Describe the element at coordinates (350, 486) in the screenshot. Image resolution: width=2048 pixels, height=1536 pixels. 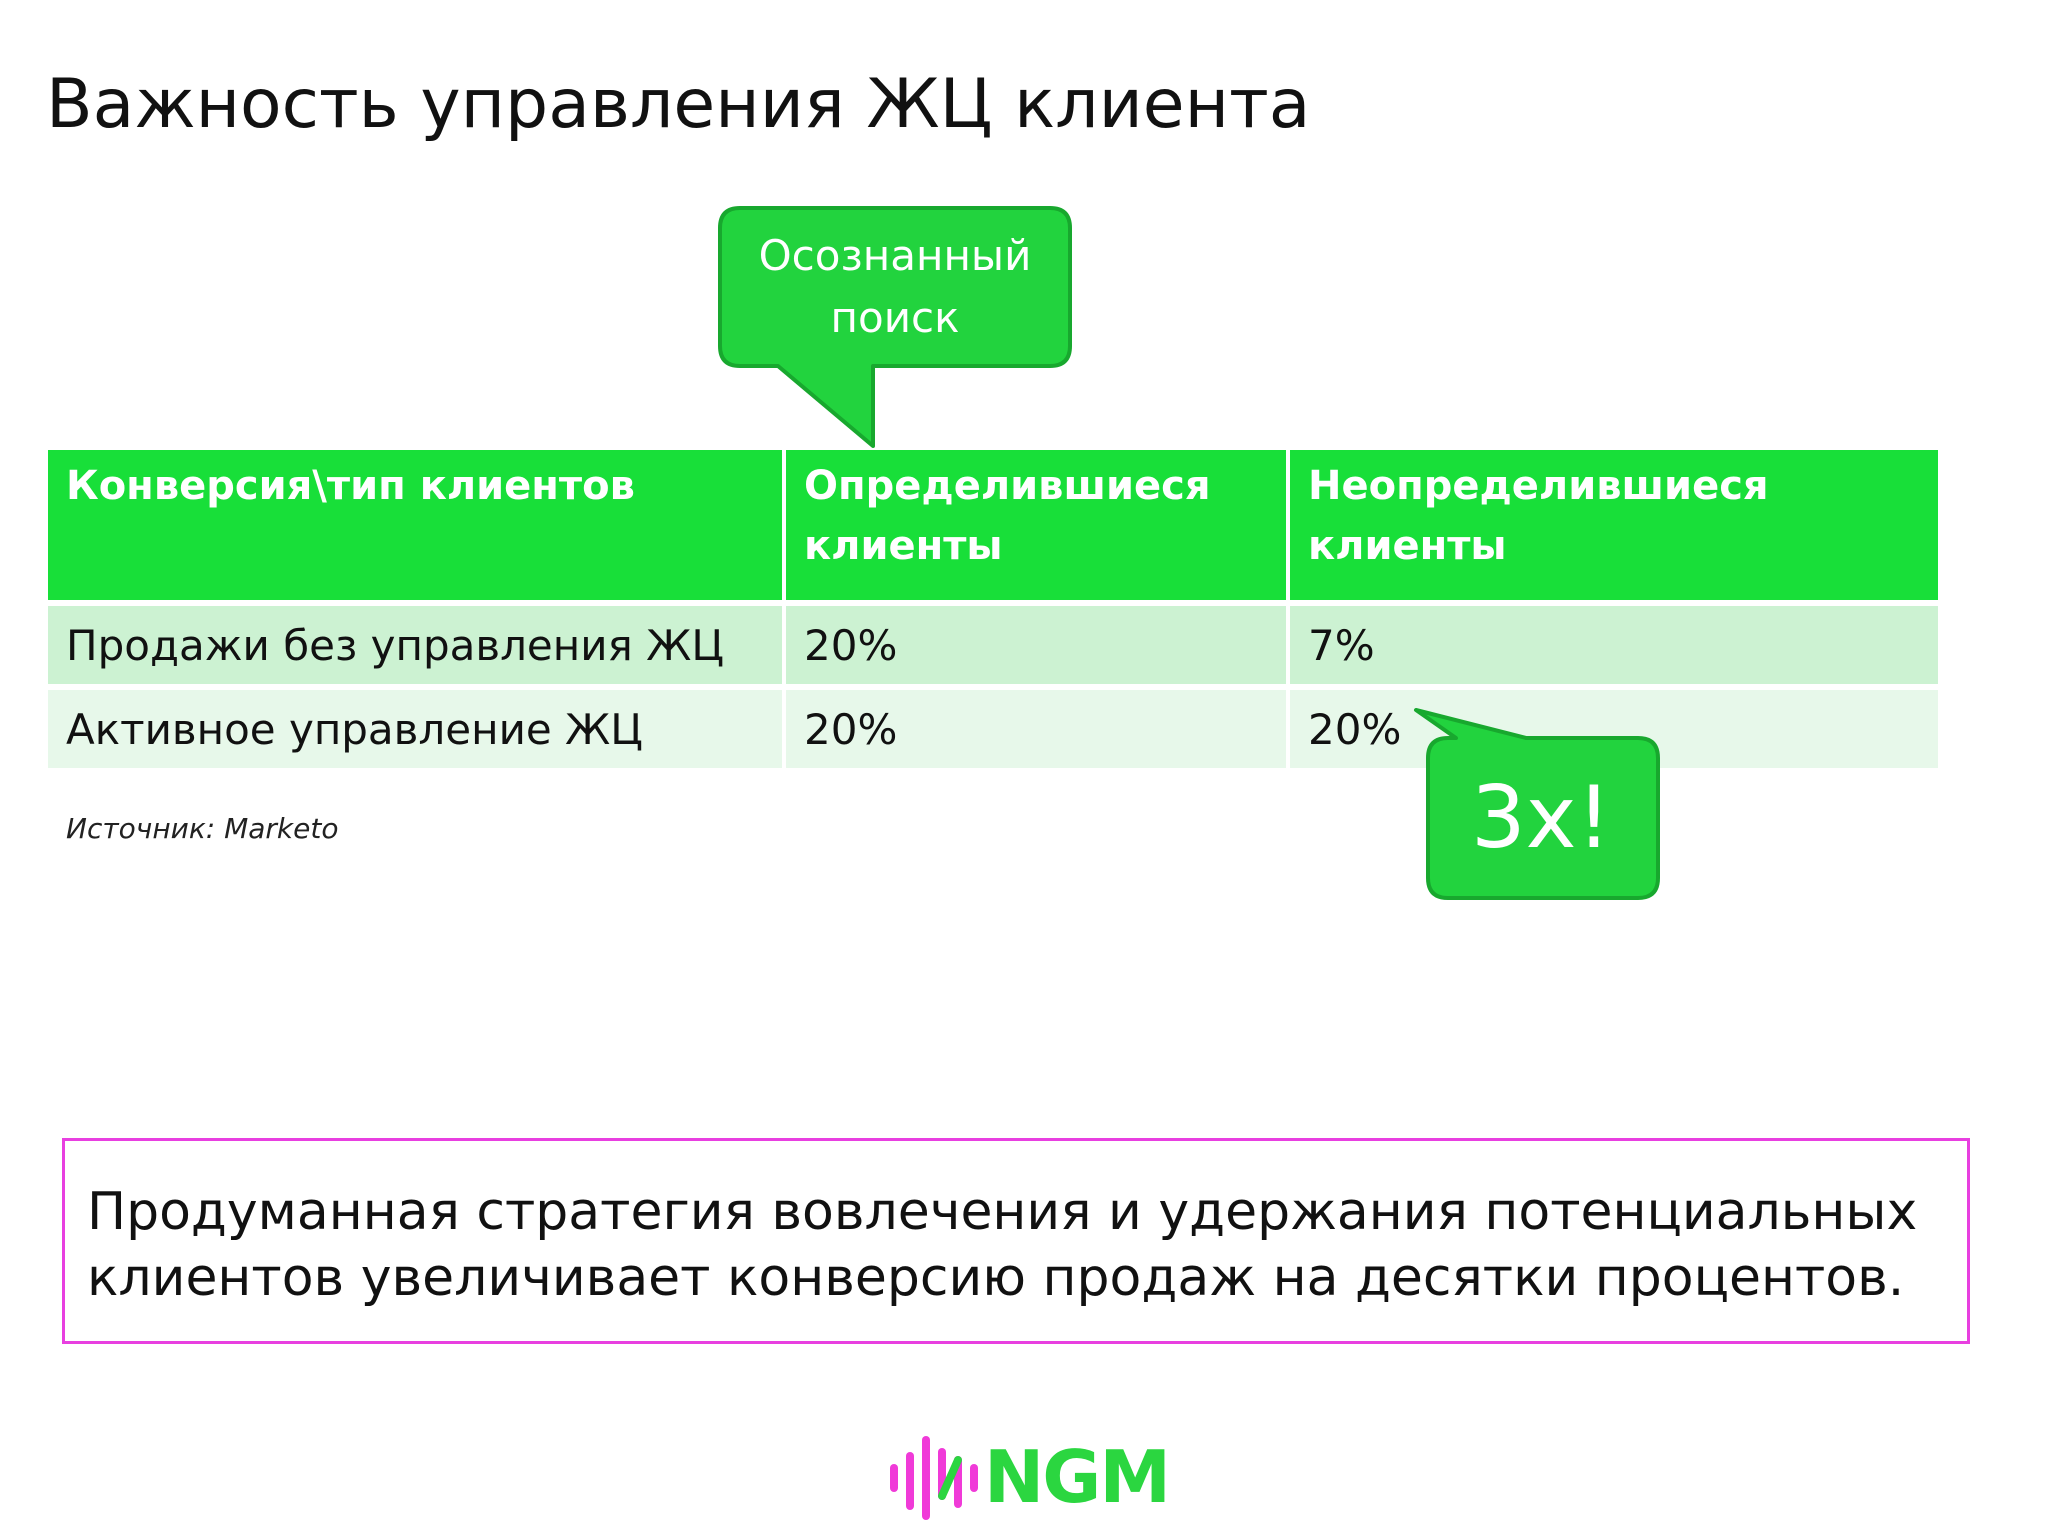
I see `header-cell-line: Конверсия\тип клиентов` at that location.